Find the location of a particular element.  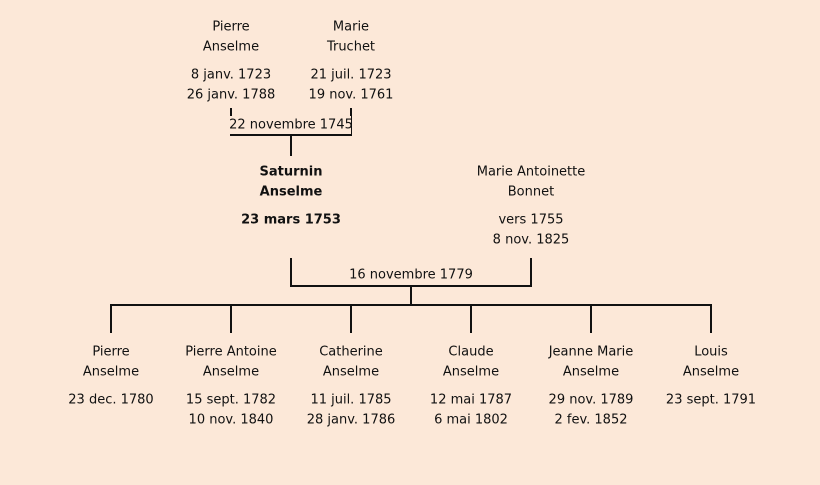

date: 10 nov. 1840 is located at coordinates (231, 420).